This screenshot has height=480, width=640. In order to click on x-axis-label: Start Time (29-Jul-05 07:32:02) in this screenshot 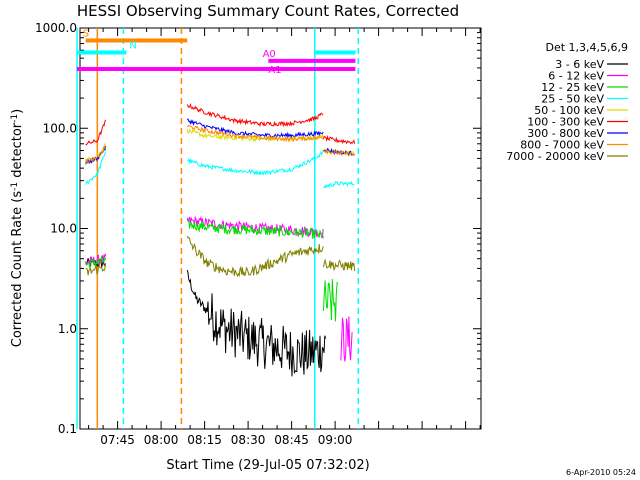, I will do `click(267, 465)`.